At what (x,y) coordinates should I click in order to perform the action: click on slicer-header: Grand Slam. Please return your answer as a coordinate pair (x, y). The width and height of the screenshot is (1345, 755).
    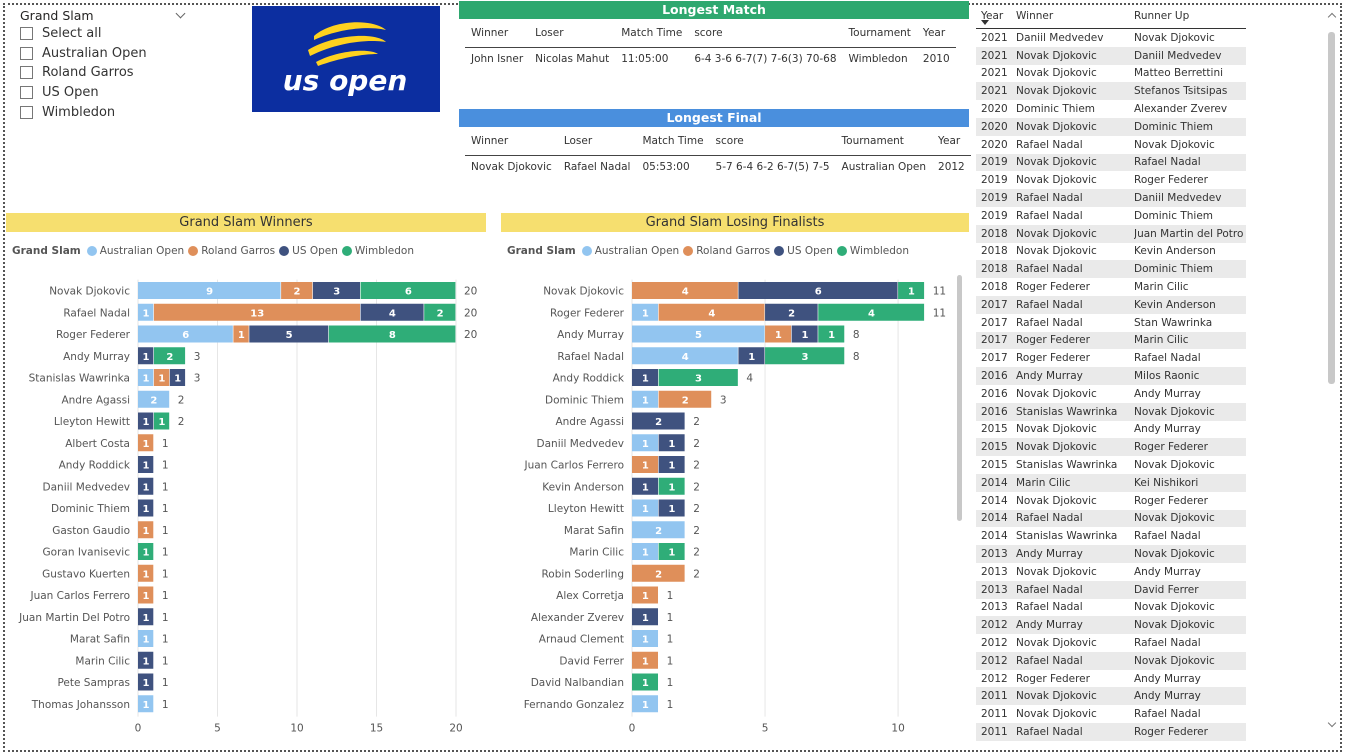
    Looking at the image, I should click on (105, 15).